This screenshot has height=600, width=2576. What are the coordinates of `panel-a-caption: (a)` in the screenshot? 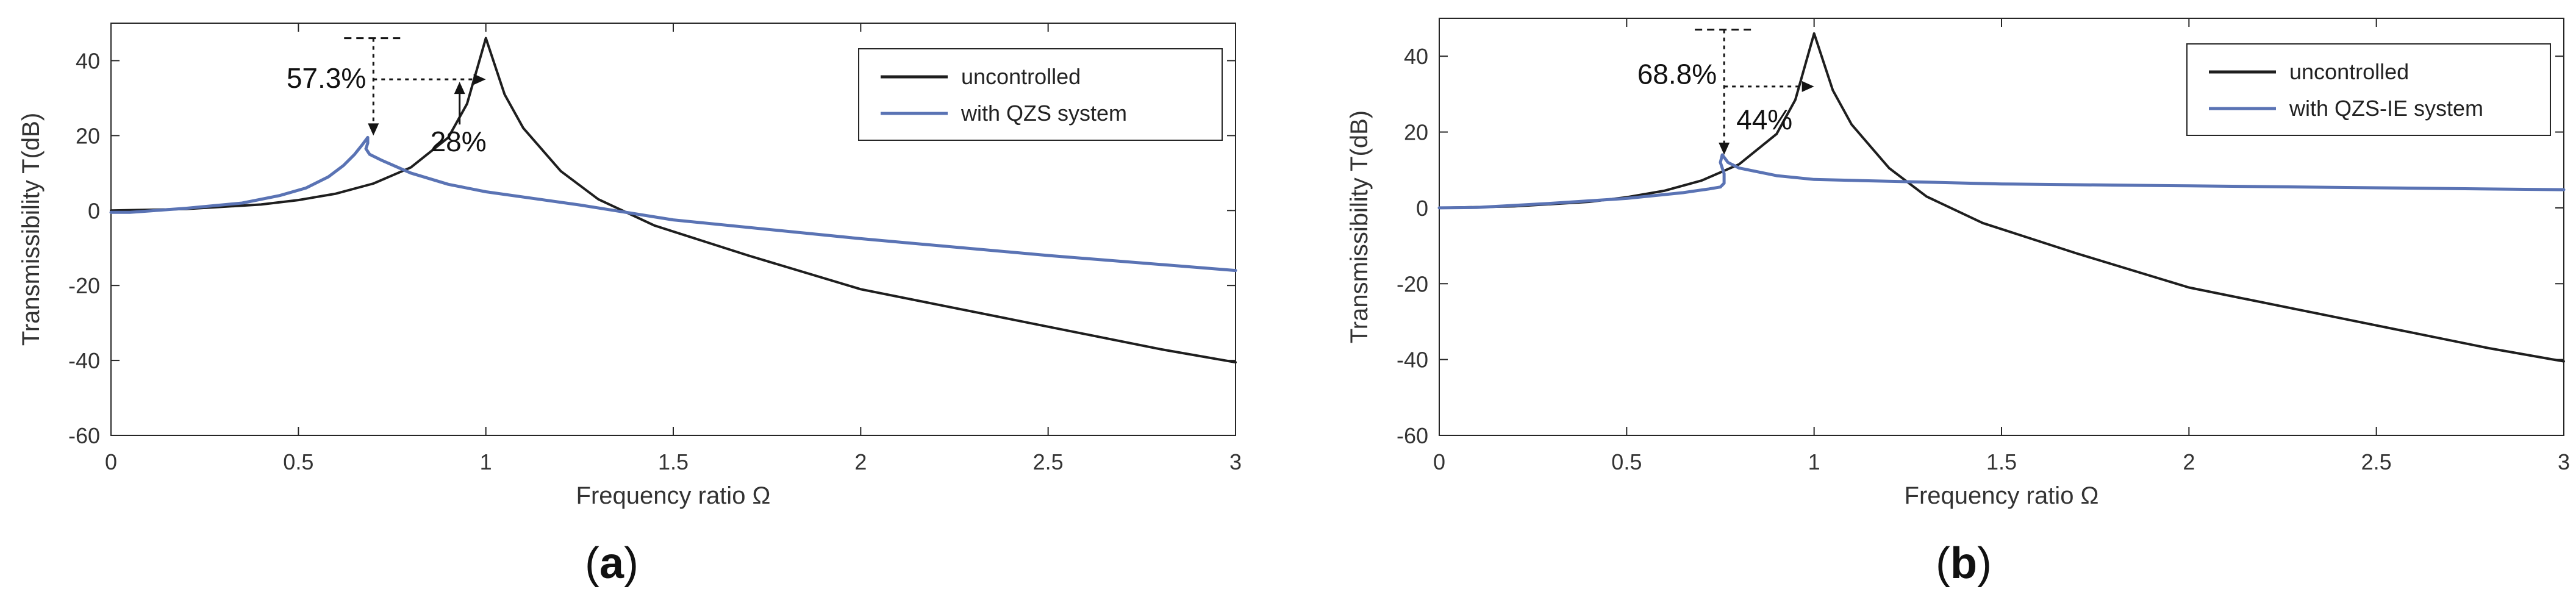 It's located at (612, 563).